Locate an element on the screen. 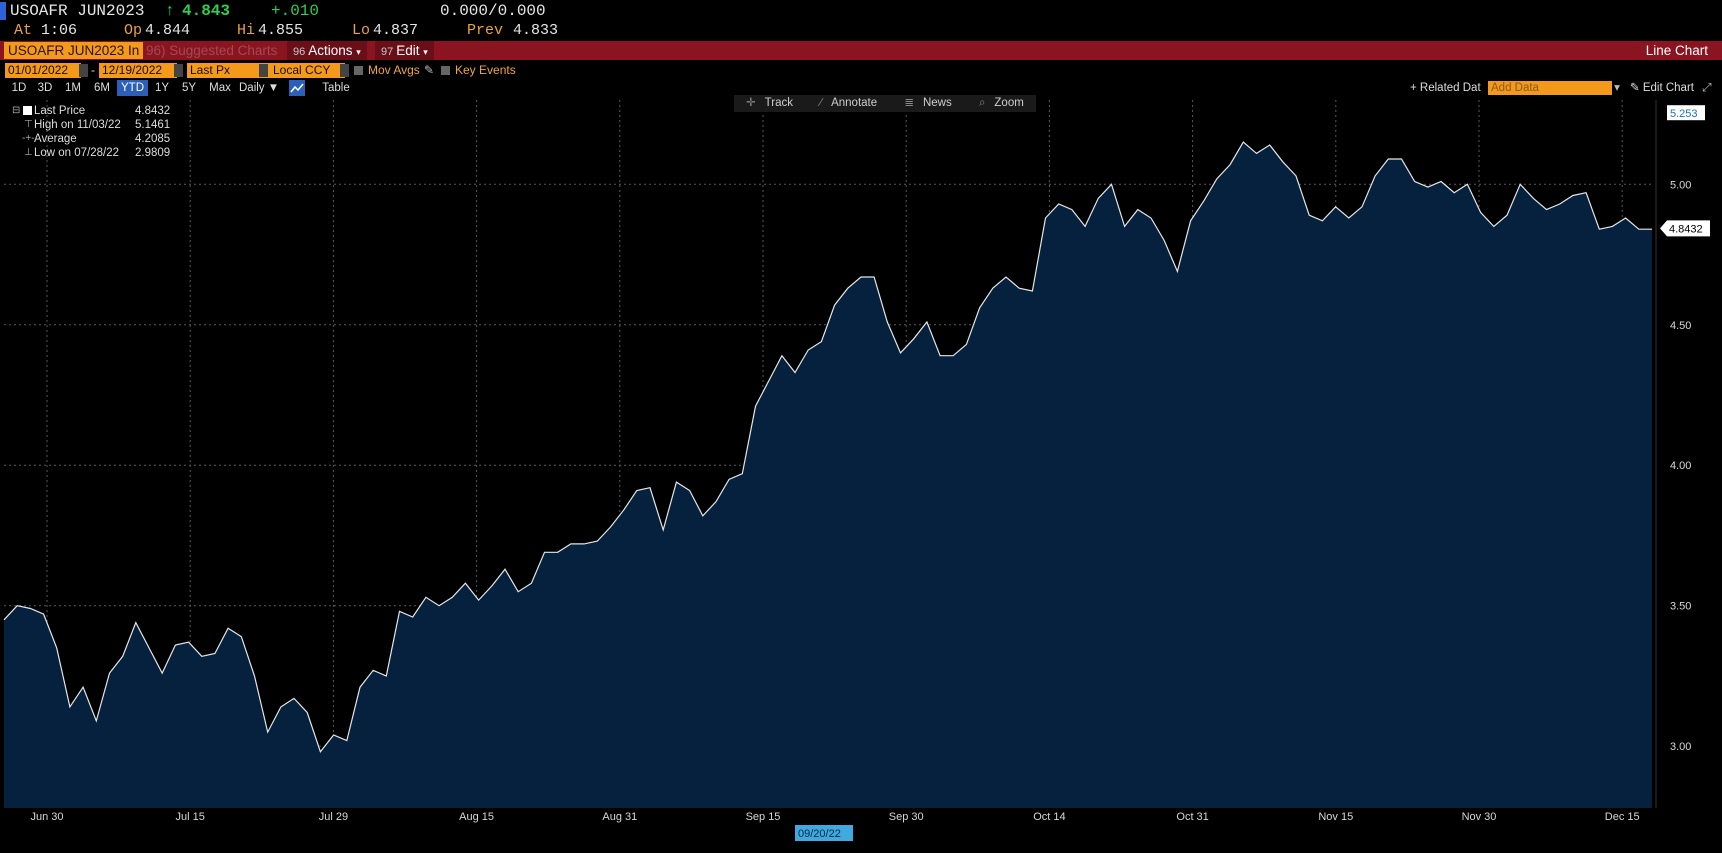  legend-average-label: Average is located at coordinates (55, 139).